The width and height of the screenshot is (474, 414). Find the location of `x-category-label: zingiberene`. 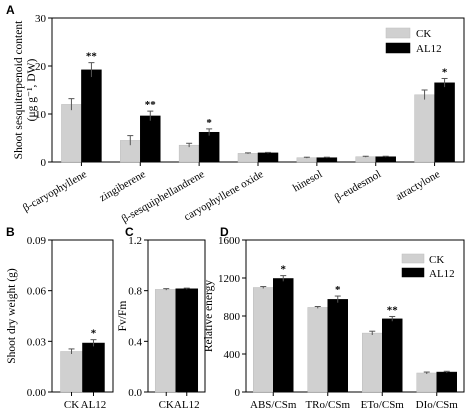

x-category-label: zingiberene is located at coordinates (122, 186).